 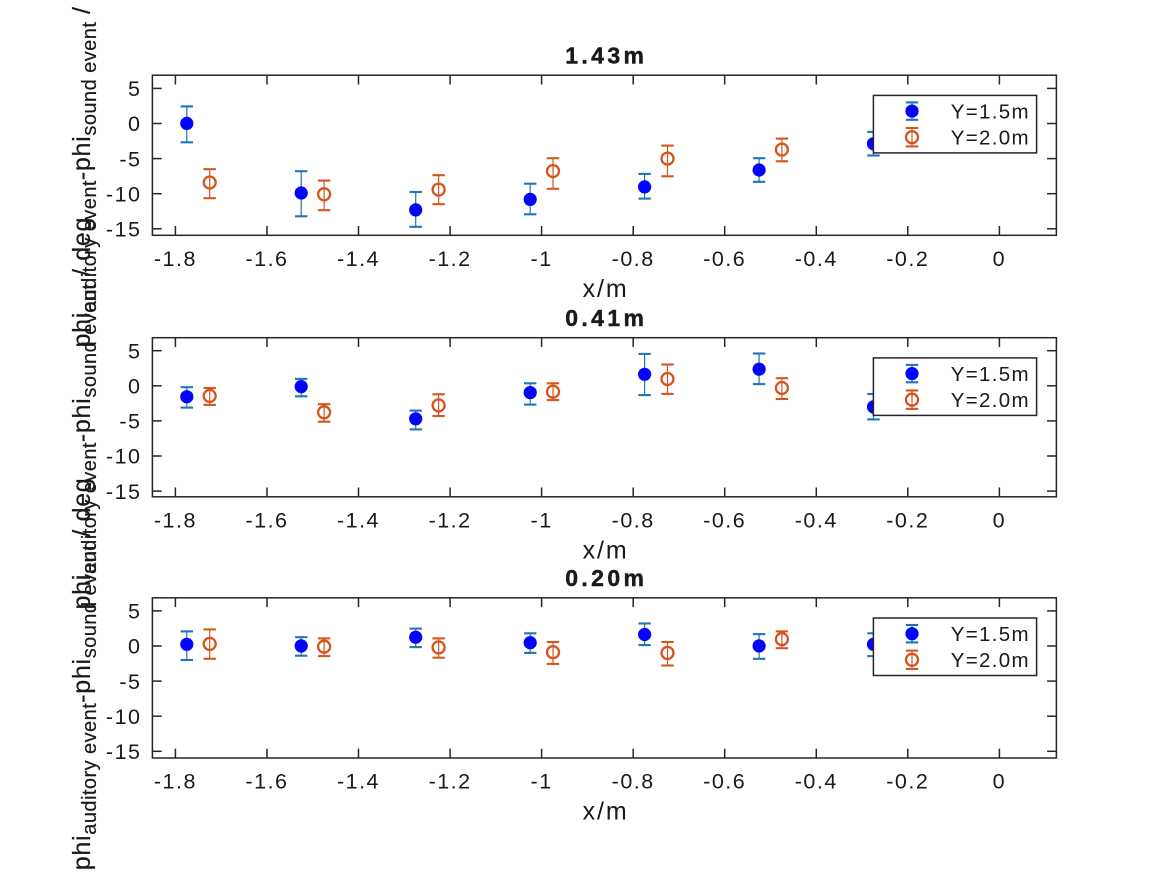 I want to click on svg-text: 1.43m, so click(x=606, y=56).